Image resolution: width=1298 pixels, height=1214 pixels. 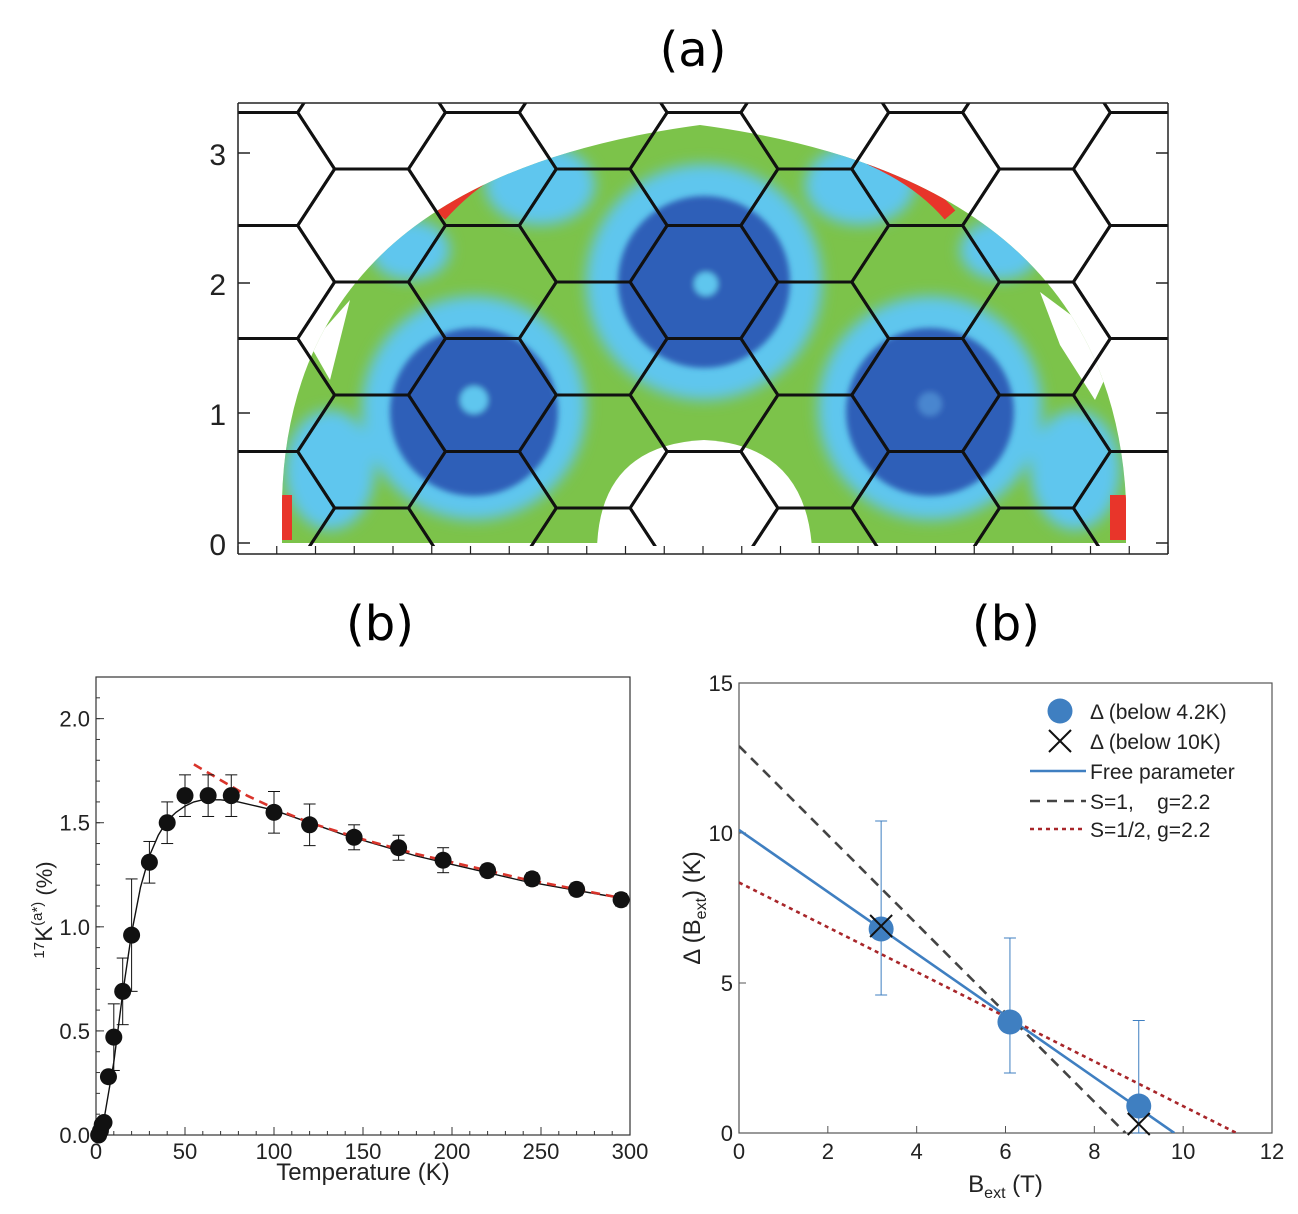 What do you see at coordinates (693, 50) in the screenshot?
I see `panel-label-a: (a)` at bounding box center [693, 50].